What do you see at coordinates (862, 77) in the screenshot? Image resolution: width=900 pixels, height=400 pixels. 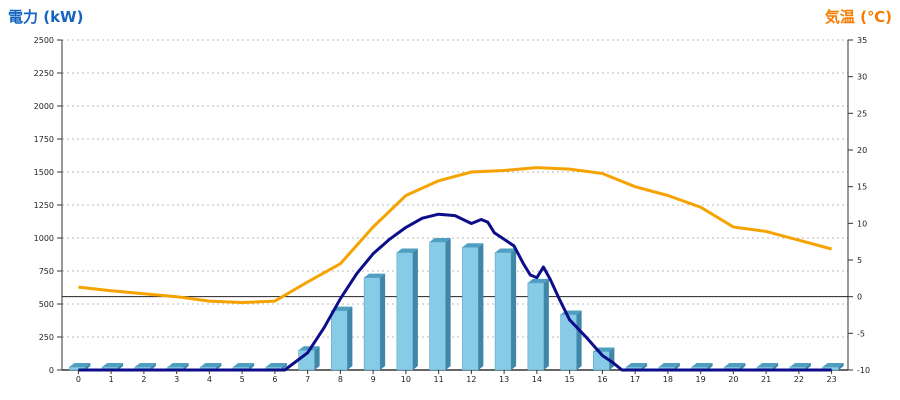 I see `right-tick-label: 30` at bounding box center [862, 77].